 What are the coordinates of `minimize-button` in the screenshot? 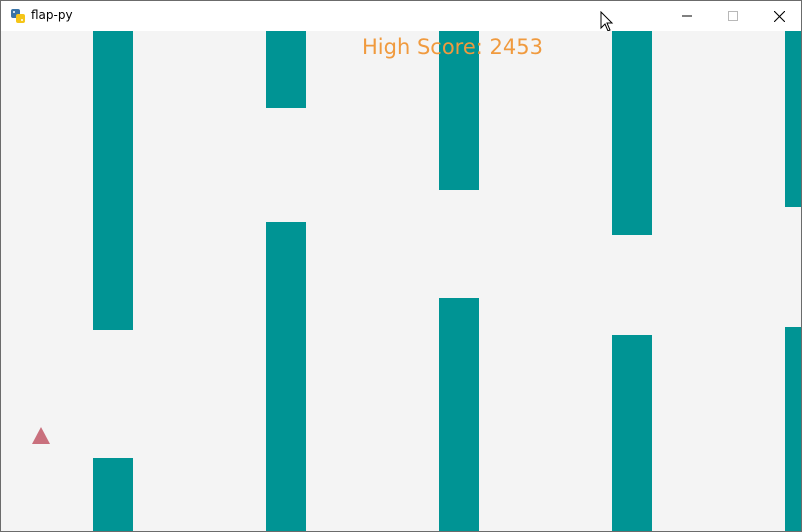 It's located at (687, 16).